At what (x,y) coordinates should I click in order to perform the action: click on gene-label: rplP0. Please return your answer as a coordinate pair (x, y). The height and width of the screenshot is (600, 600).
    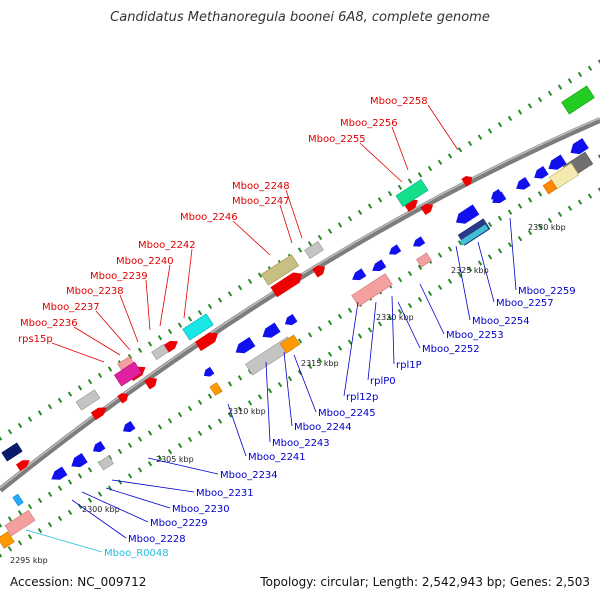
    Looking at the image, I should click on (383, 381).